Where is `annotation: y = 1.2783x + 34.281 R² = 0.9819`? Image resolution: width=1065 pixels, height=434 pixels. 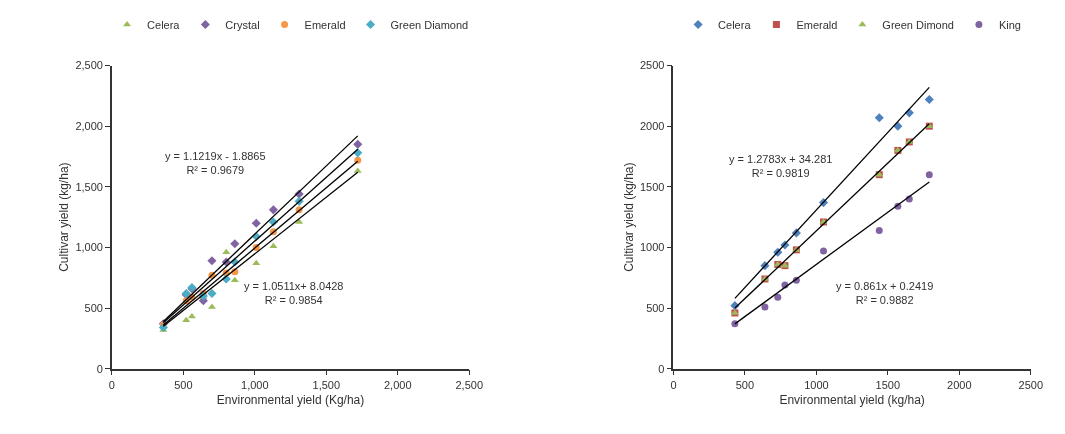
annotation: y = 1.2783x + 34.281 R² = 0.9819 is located at coordinates (781, 166).